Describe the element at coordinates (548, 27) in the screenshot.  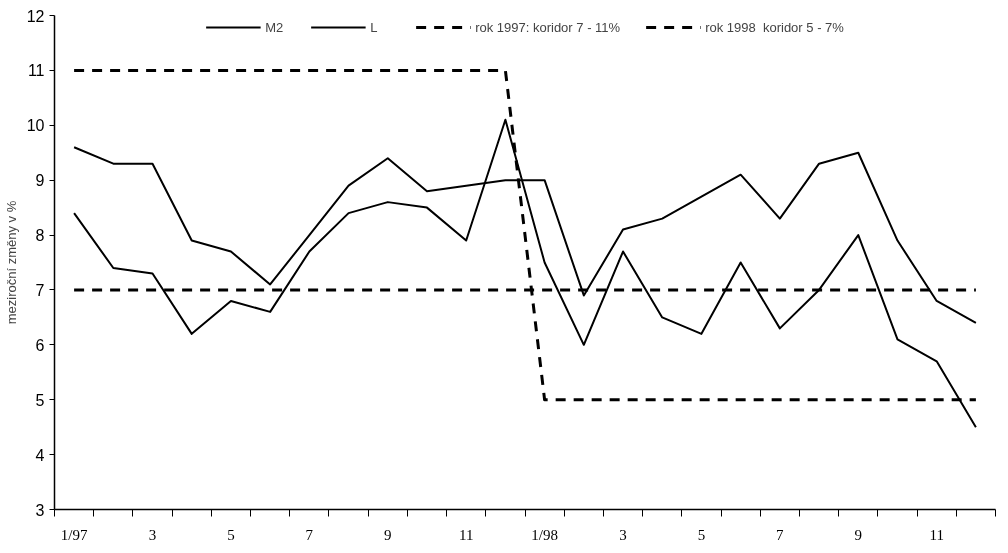
I see `legend-label: rok 1997: koridor 7 - 11%` at that location.